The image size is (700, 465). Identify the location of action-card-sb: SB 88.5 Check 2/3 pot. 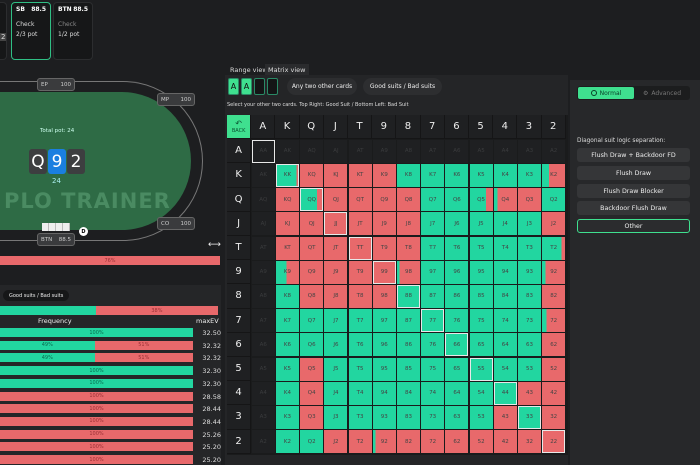
(31, 31).